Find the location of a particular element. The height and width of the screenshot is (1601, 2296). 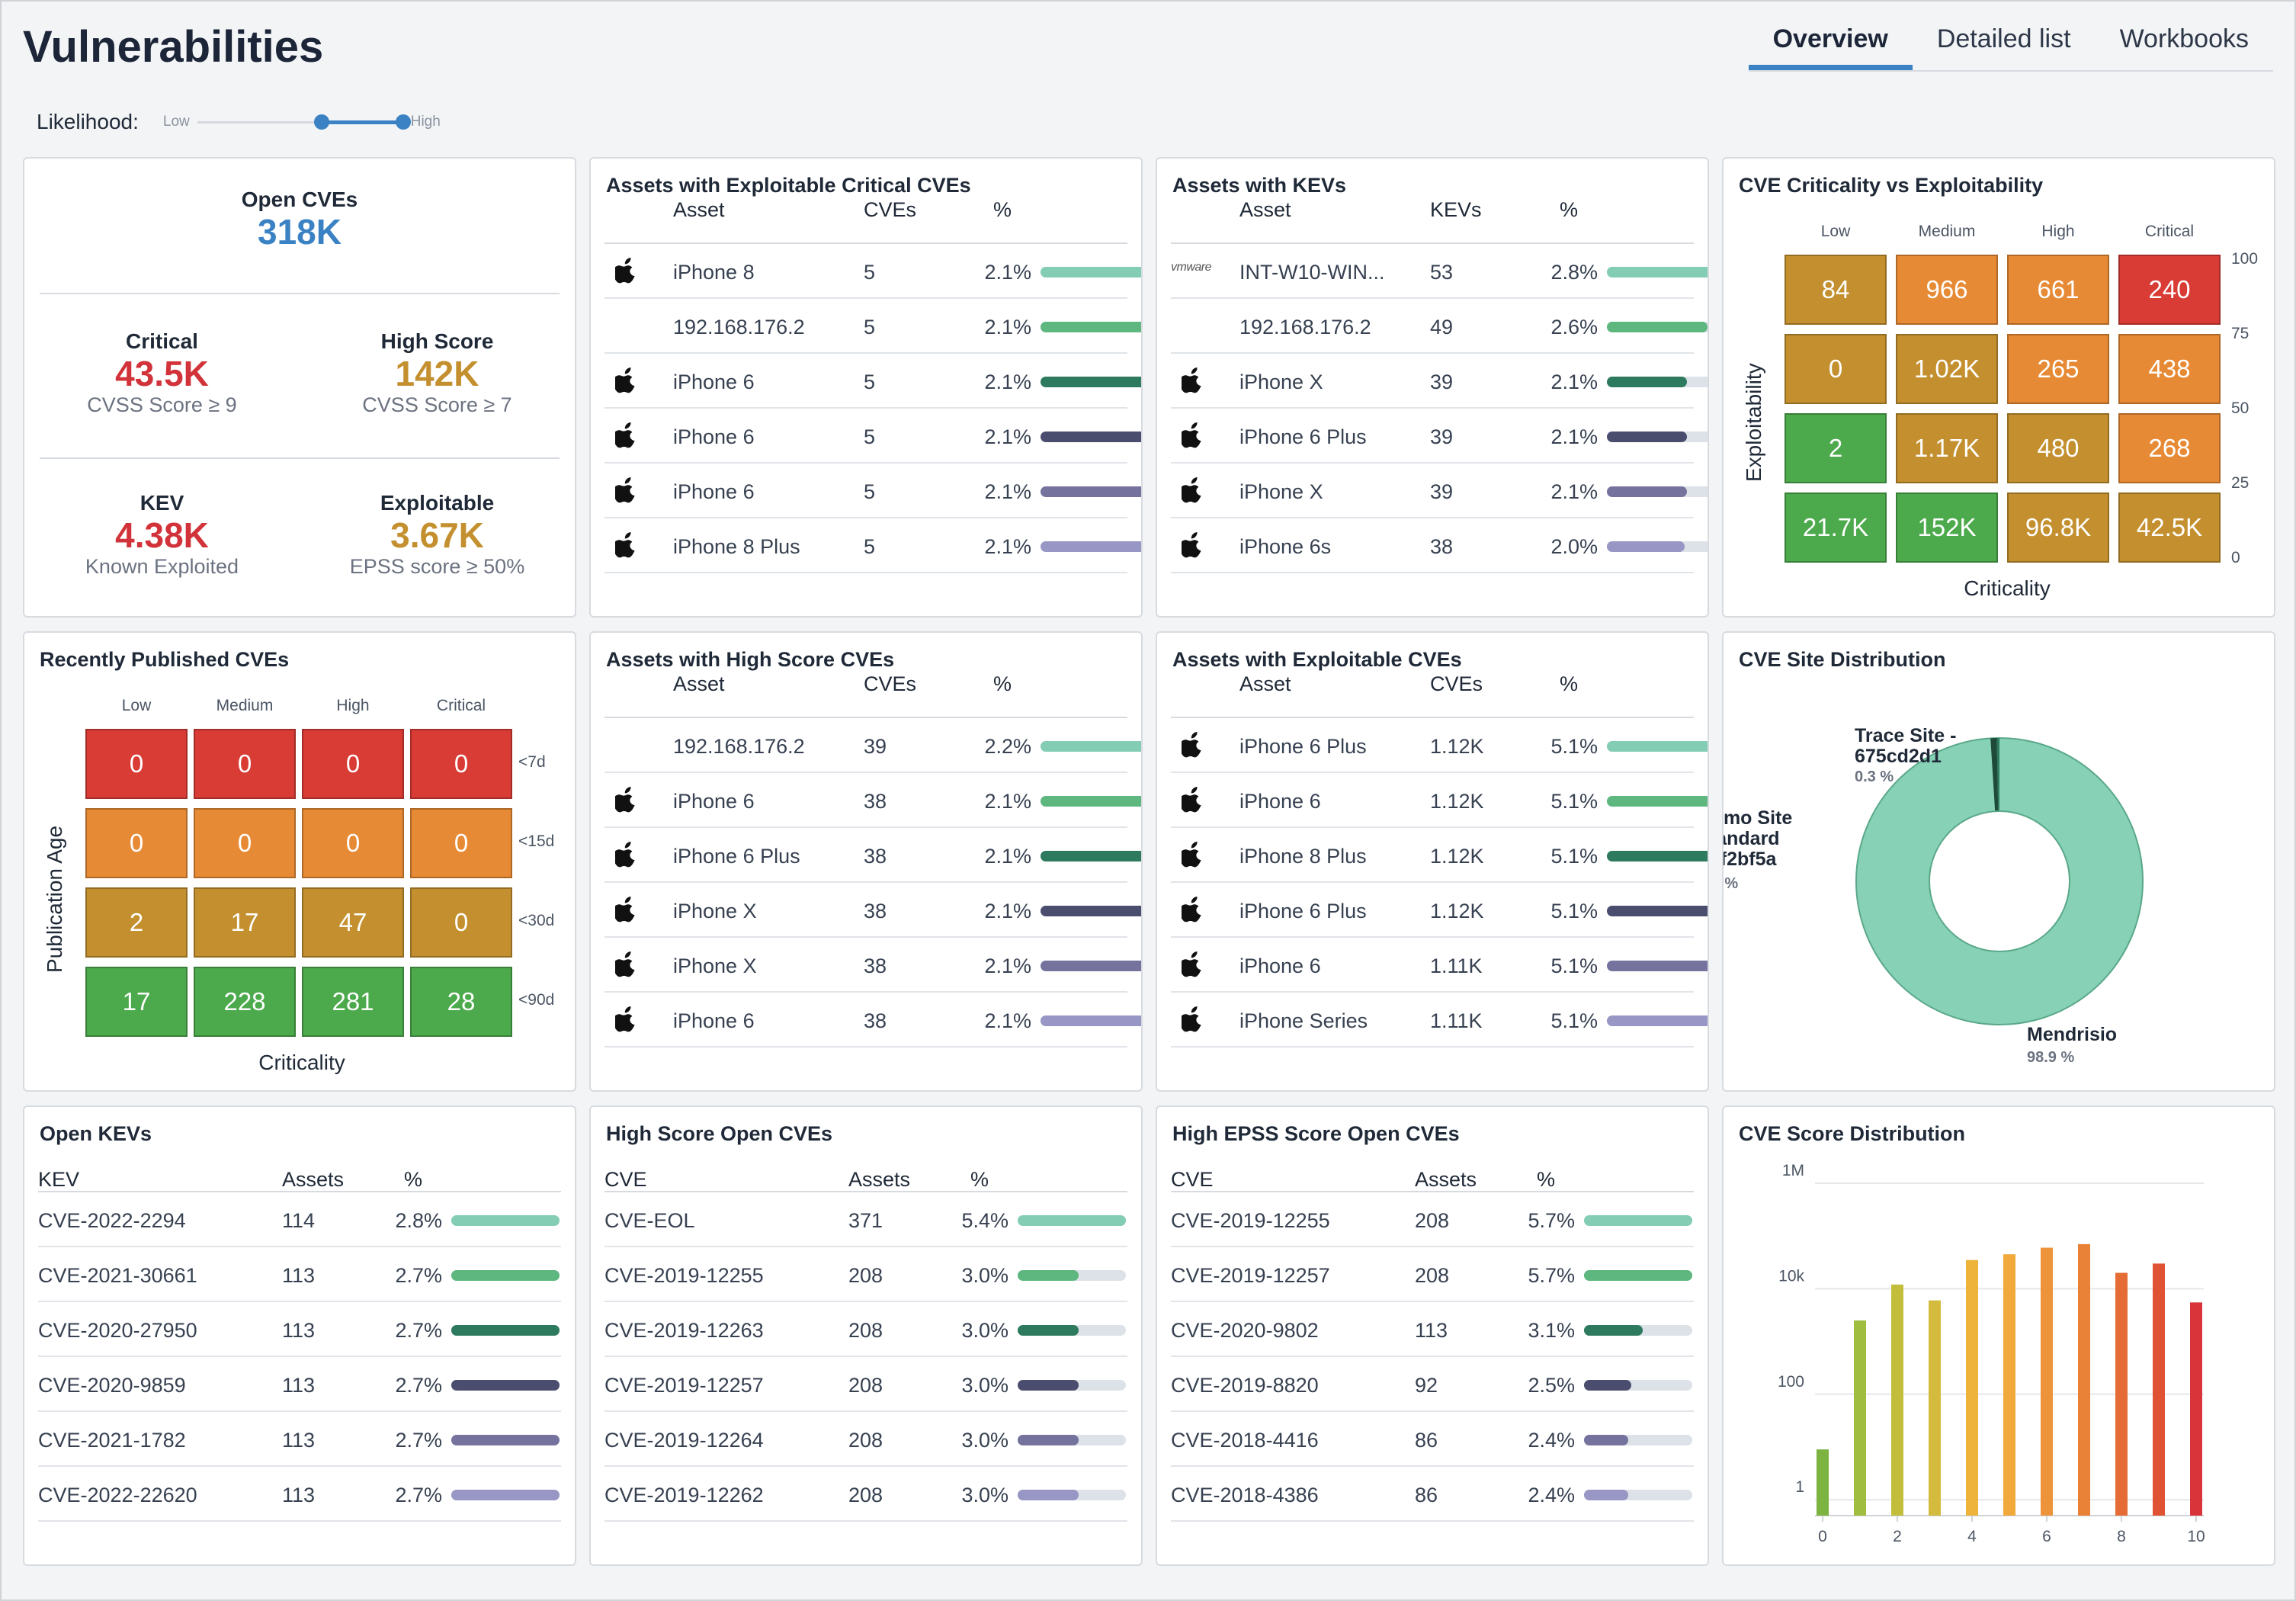

heat-cell: 228 is located at coordinates (245, 1002).